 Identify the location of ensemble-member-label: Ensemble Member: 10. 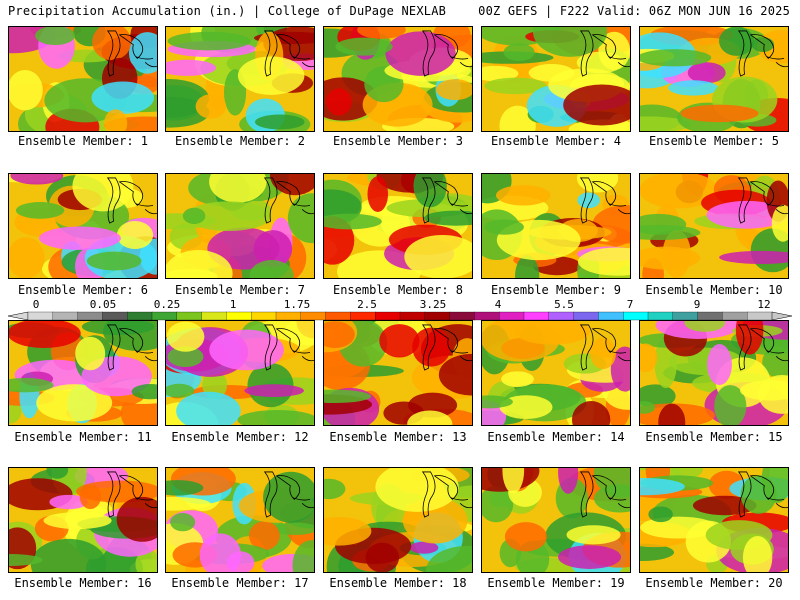
(714, 290).